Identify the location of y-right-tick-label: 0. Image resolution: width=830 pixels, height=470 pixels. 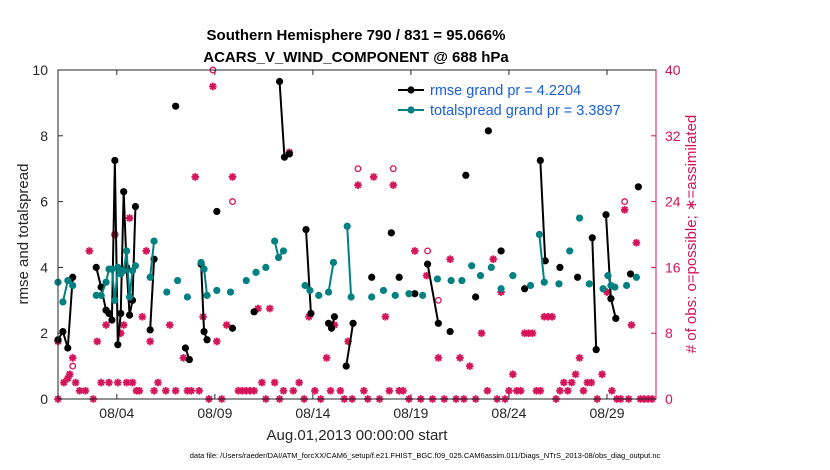
(669, 399).